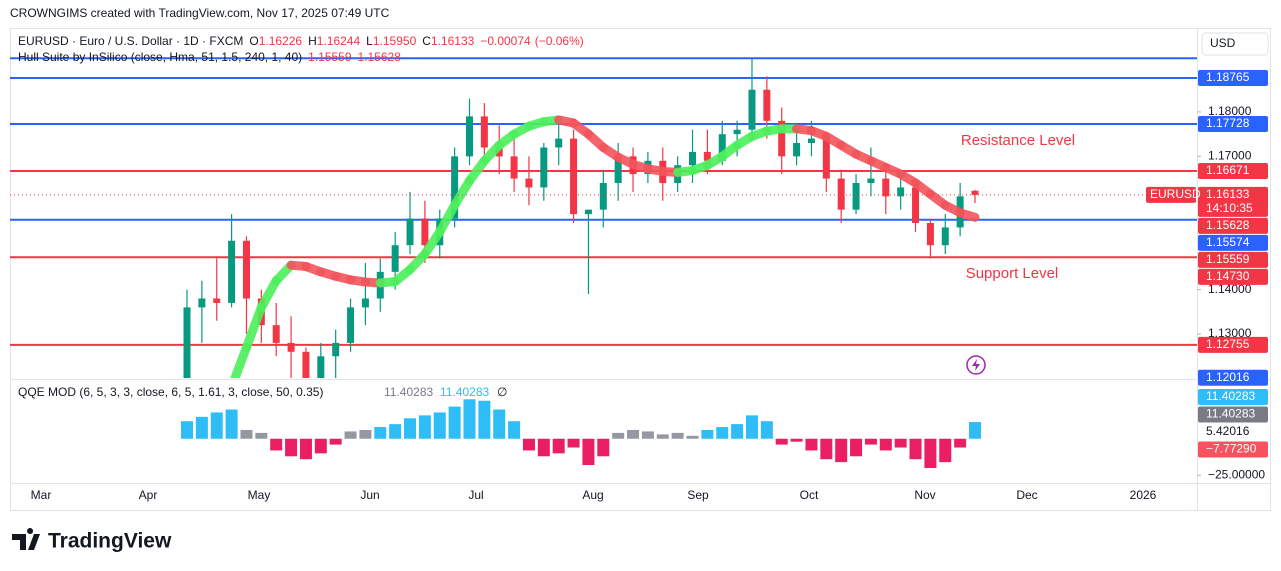 This screenshot has height=571, width=1281. What do you see at coordinates (1143, 495) in the screenshot?
I see `x-tick-label: 2026` at bounding box center [1143, 495].